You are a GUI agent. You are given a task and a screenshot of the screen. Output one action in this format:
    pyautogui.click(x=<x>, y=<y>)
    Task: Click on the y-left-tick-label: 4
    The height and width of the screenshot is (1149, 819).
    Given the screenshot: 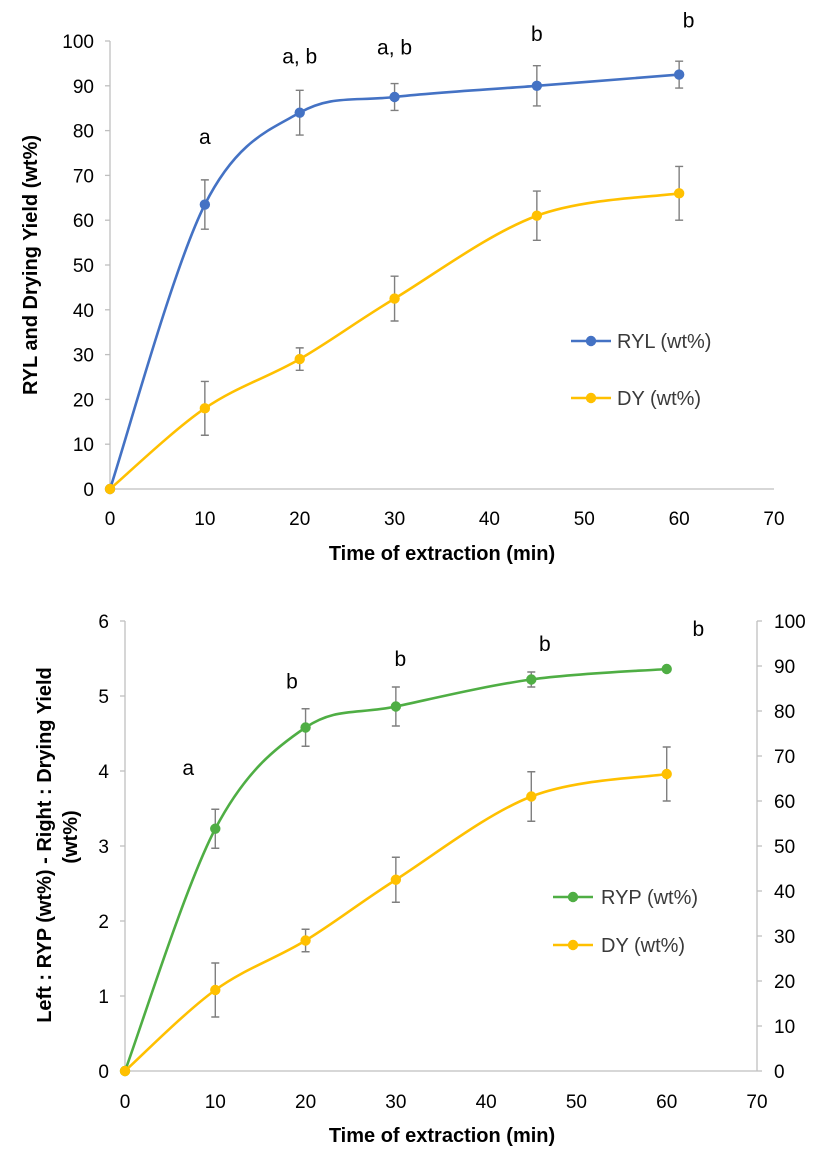 What is the action you would take?
    pyautogui.click(x=103, y=772)
    